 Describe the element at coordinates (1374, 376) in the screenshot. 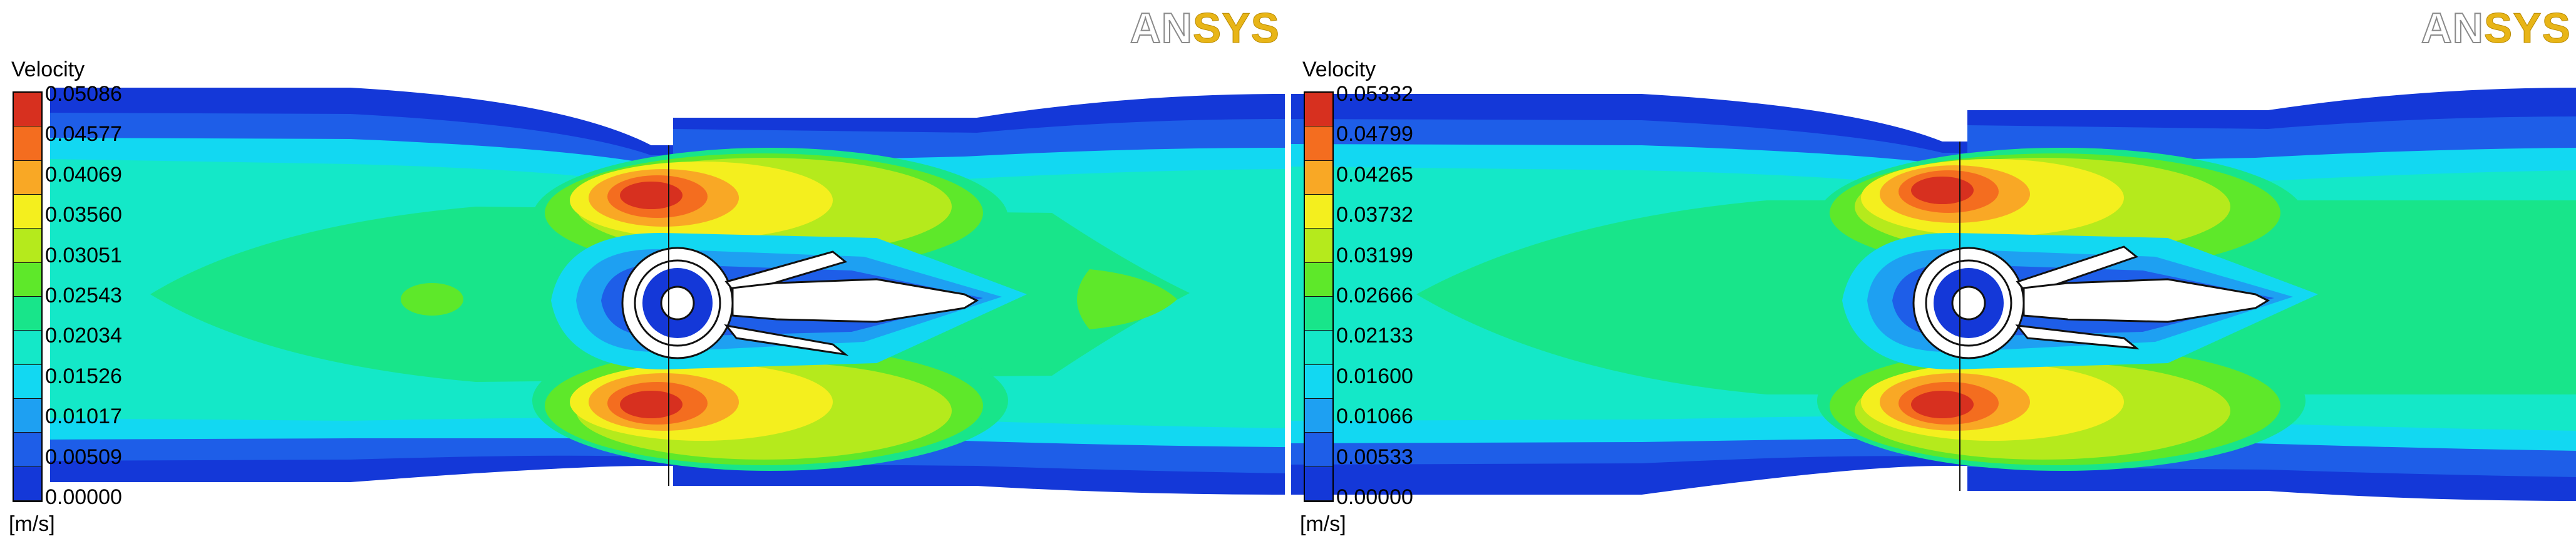

I see `legend-tick-label: 0.01600` at that location.